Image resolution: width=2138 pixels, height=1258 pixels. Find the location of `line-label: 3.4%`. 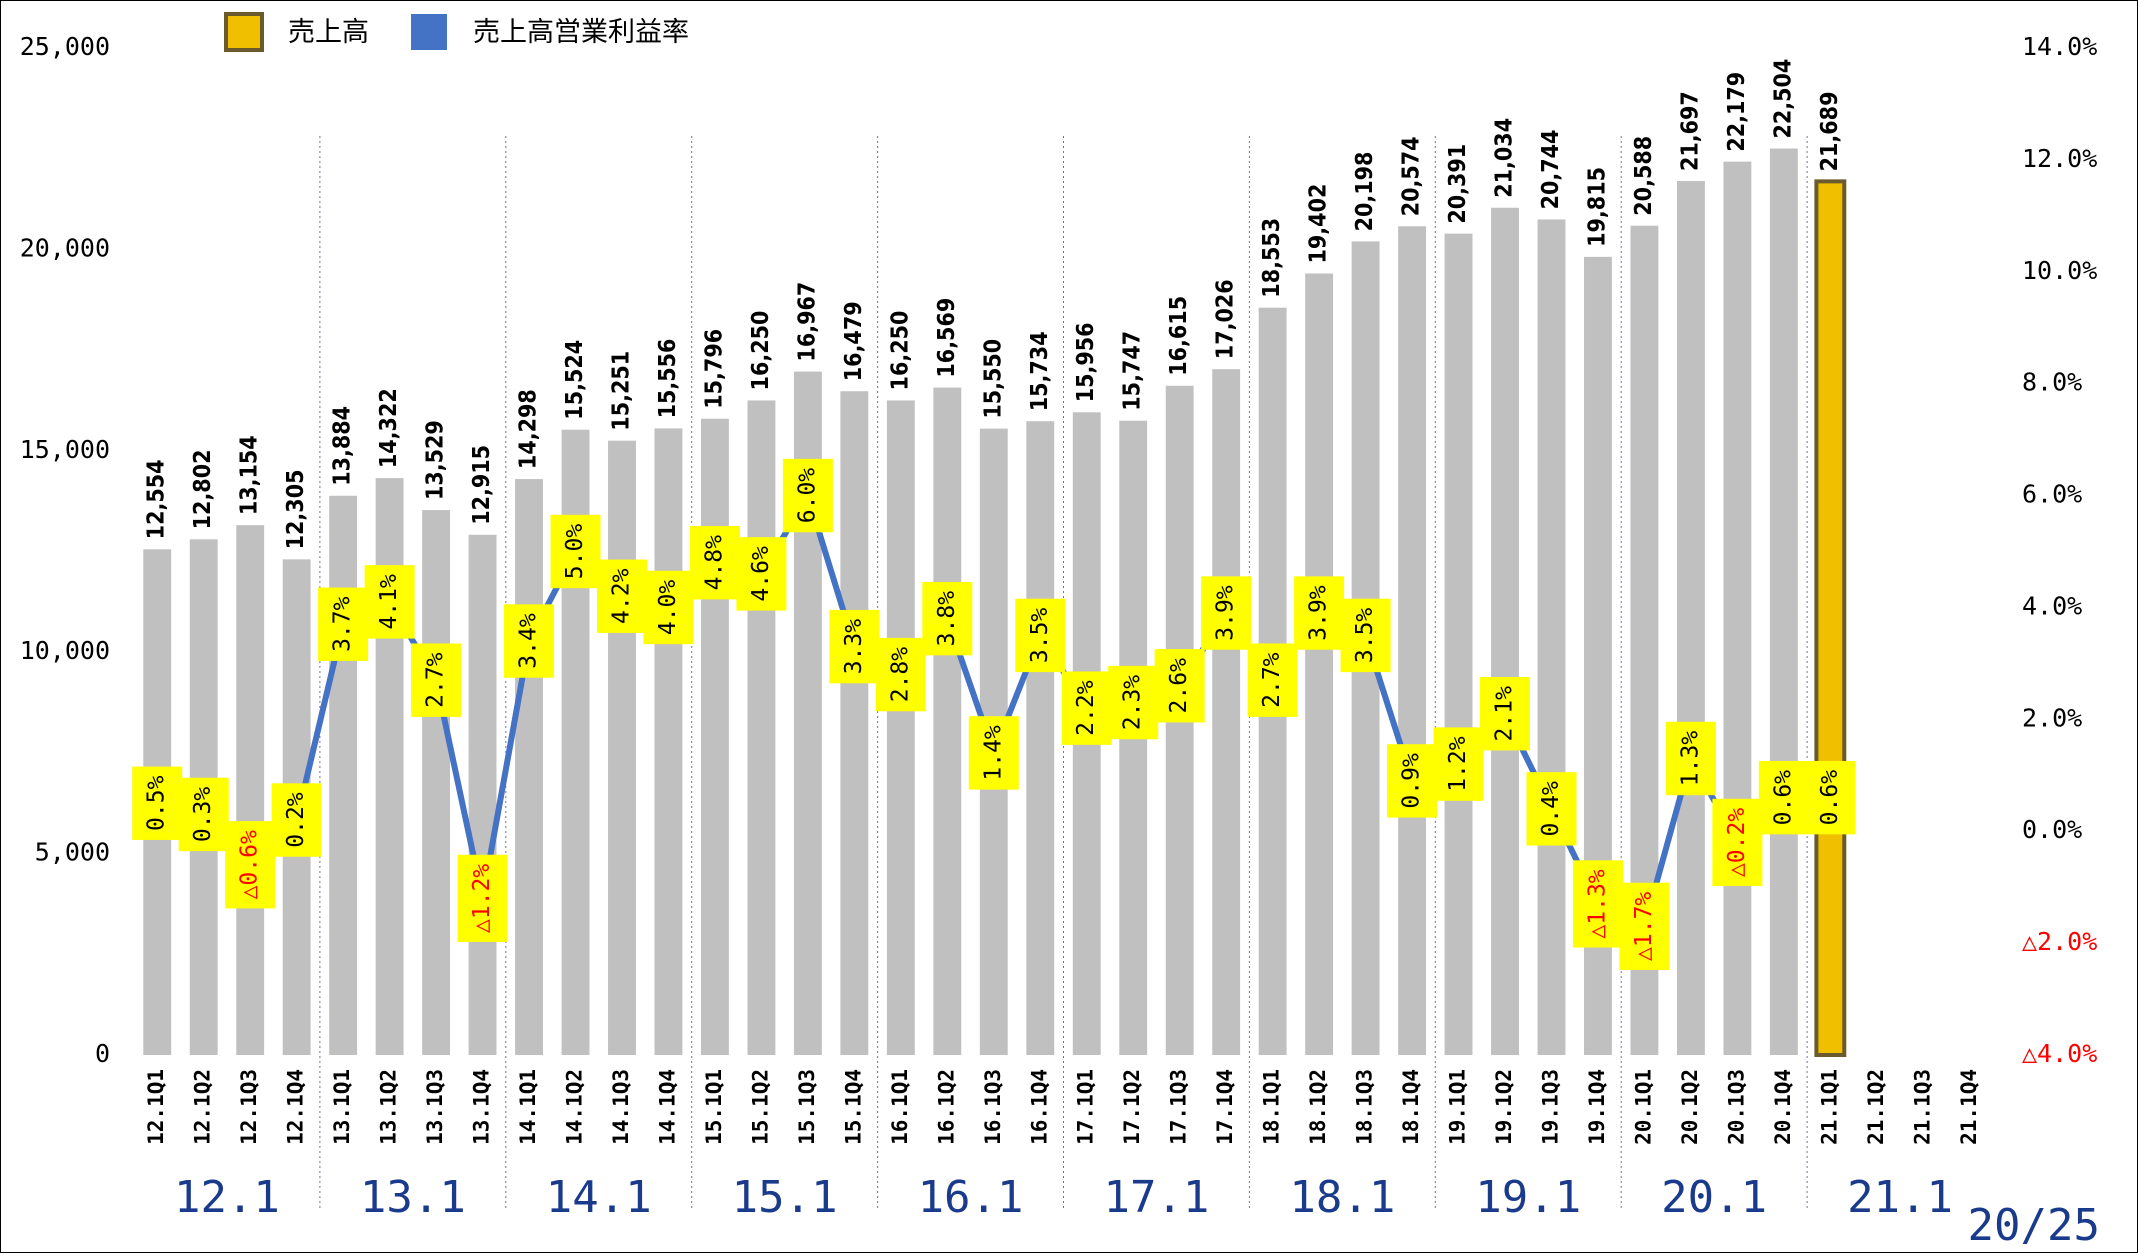

line-label: 3.4% is located at coordinates (529, 641).